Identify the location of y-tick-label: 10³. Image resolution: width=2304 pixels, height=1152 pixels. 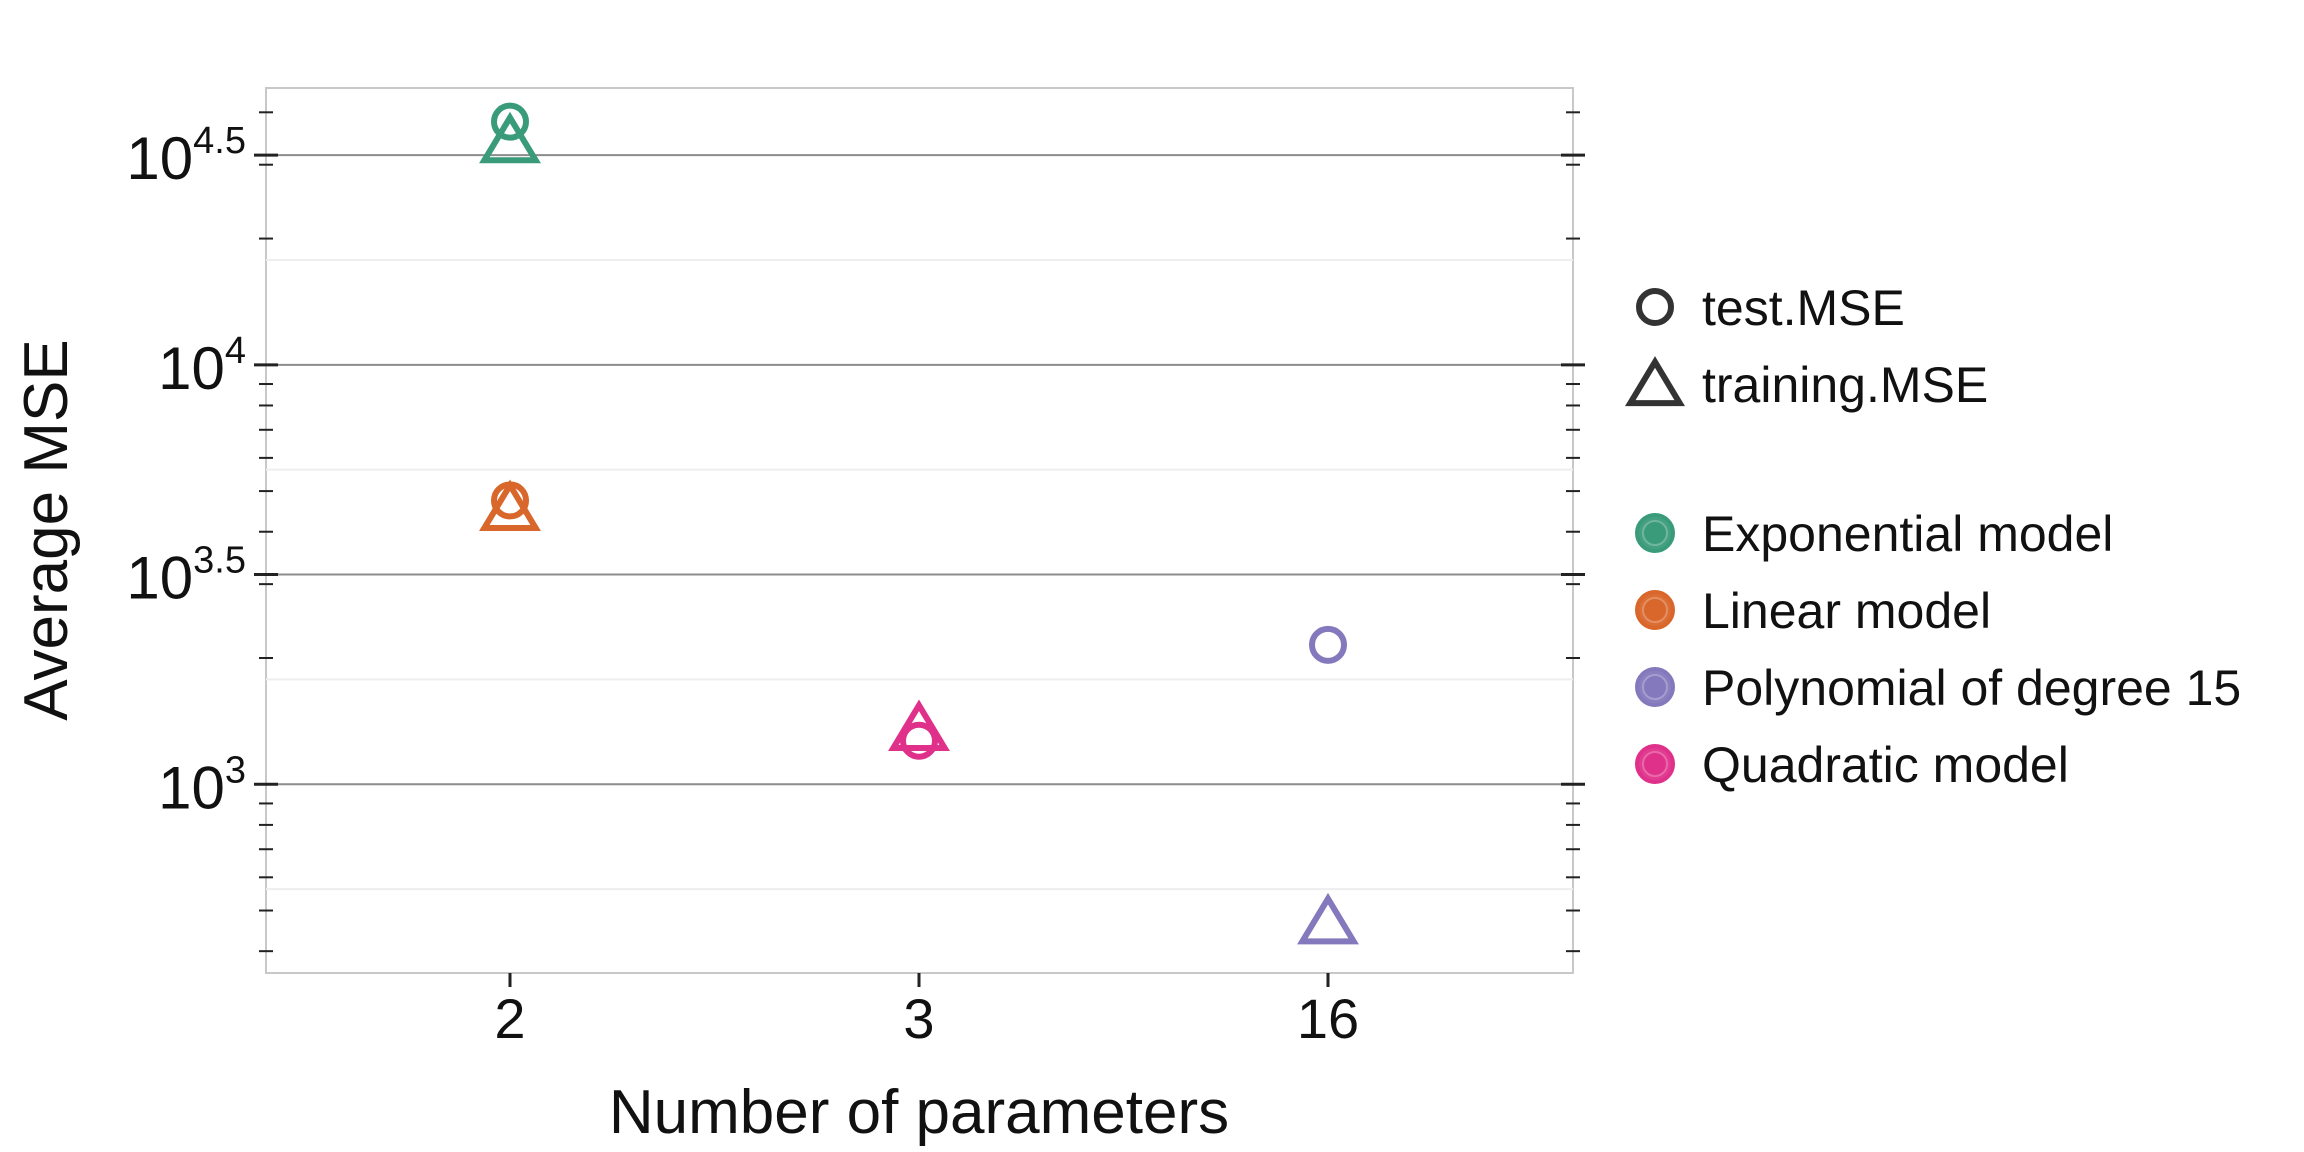
(202, 785).